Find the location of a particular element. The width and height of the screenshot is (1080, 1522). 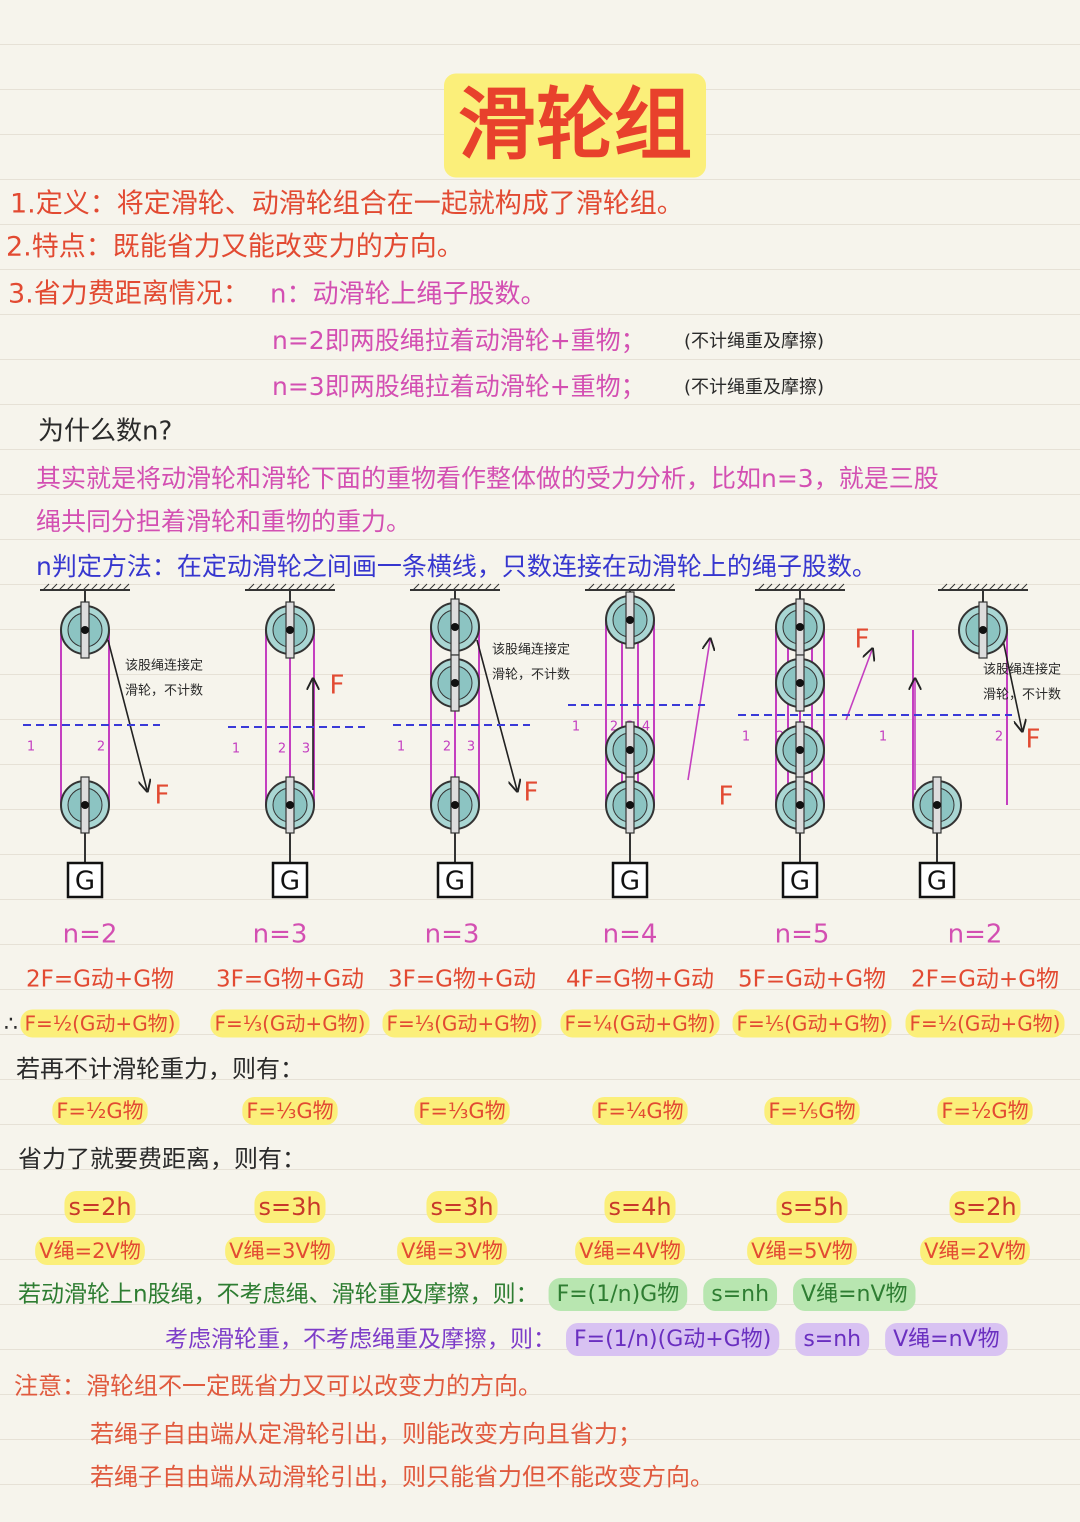

force-formula: F=¼(G动+G物) is located at coordinates (639, 1024).